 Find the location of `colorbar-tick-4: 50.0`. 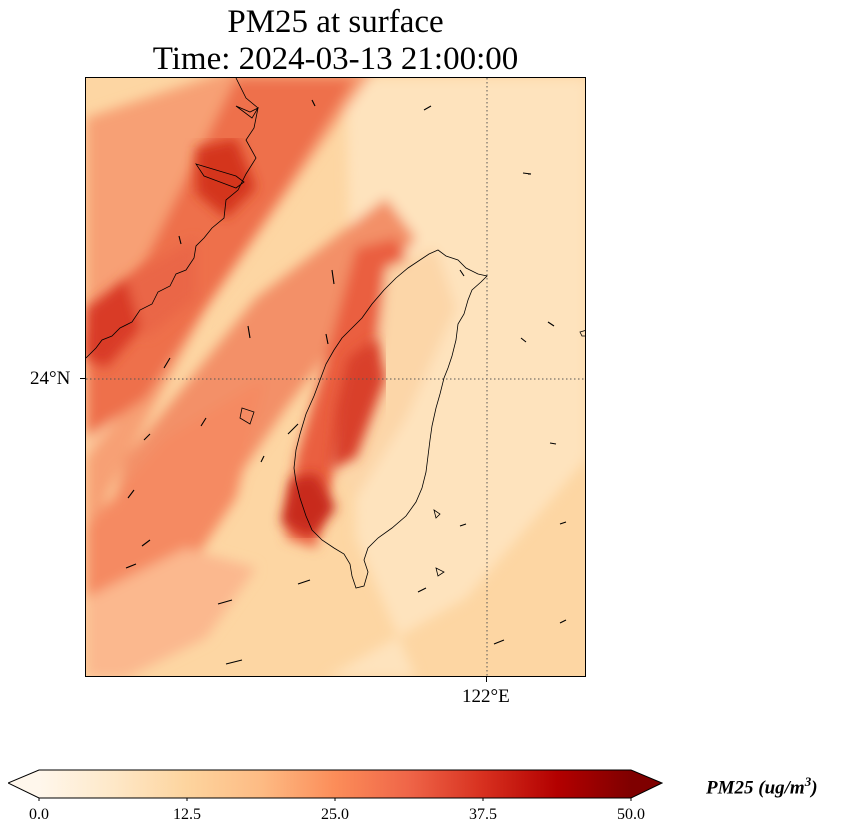

colorbar-tick-4: 50.0 is located at coordinates (631, 814).